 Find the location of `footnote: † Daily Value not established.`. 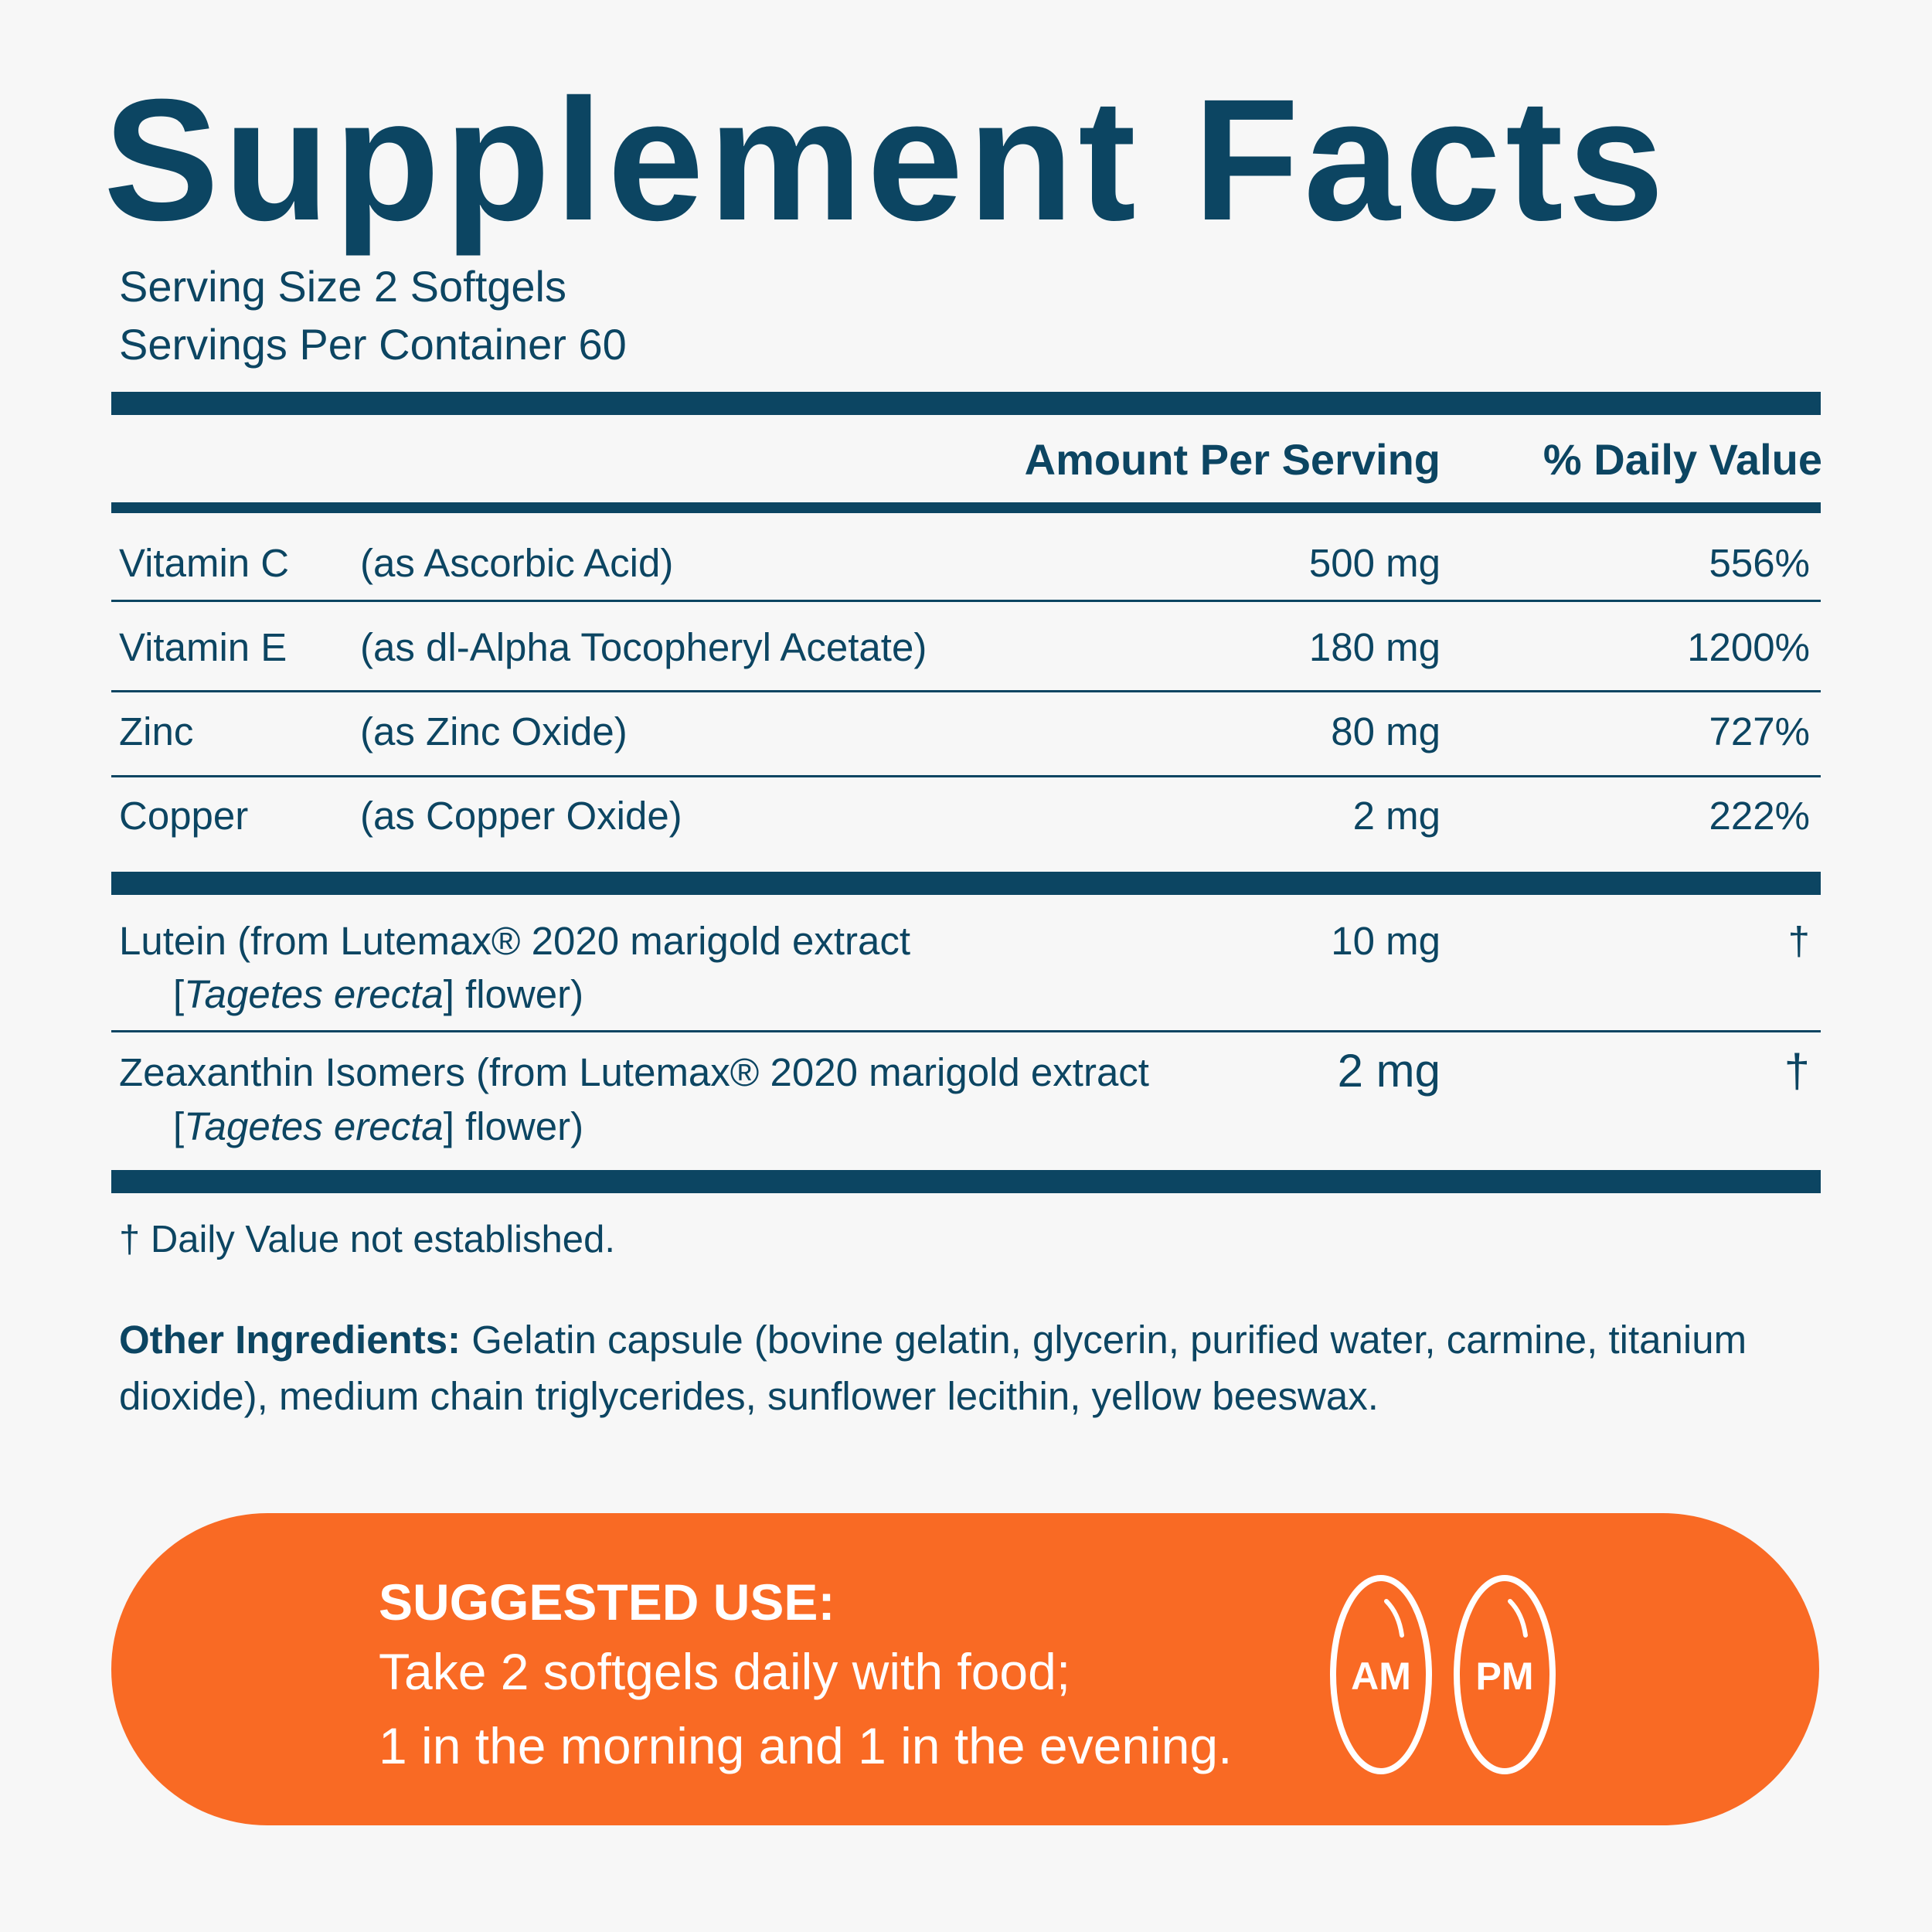

footnote: † Daily Value not established. is located at coordinates (367, 1240).